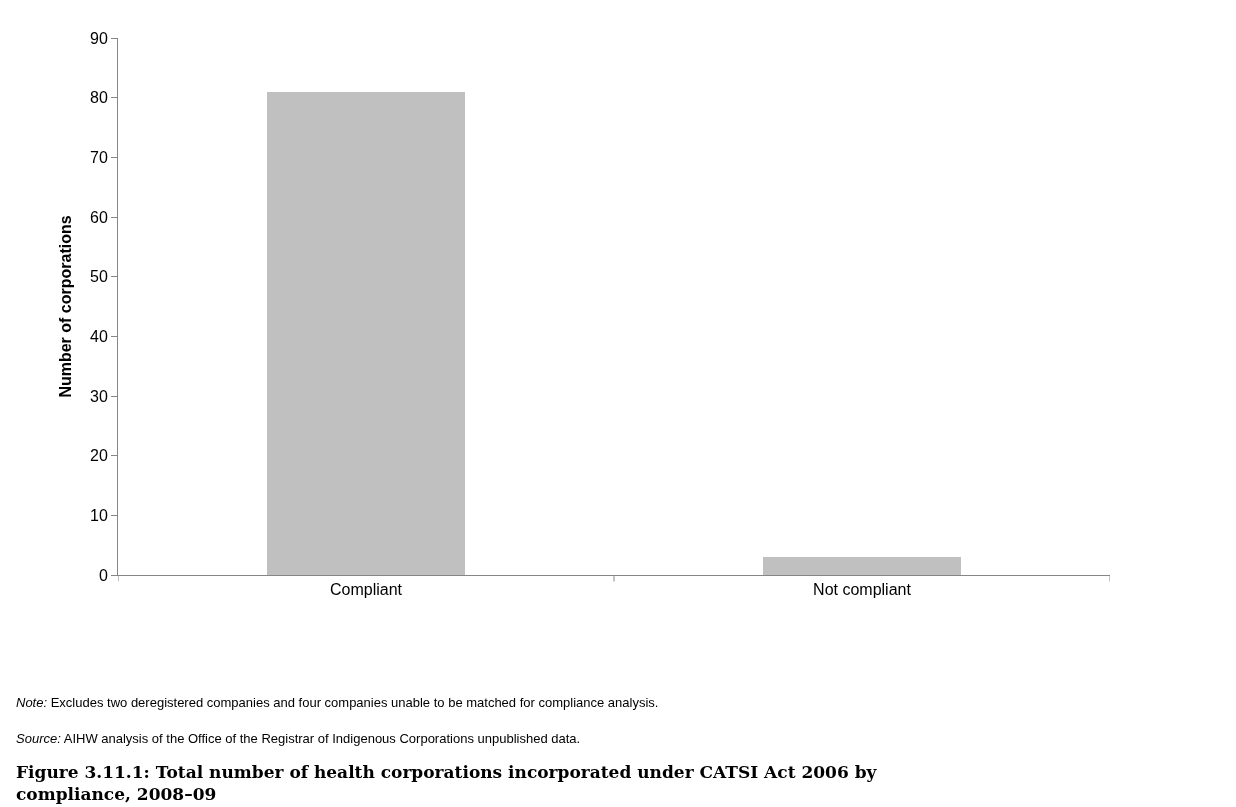 The image size is (1236, 807). What do you see at coordinates (337, 702) in the screenshot?
I see `text: Note: Excludes two deregistered companies and four companies unable to be matched for compliance analysis.` at bounding box center [337, 702].